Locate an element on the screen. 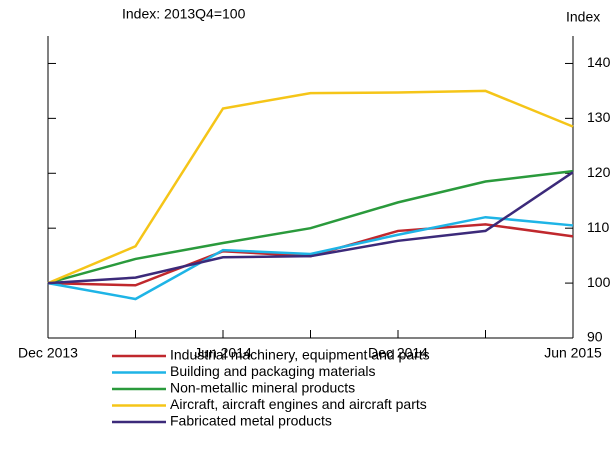  y-tick-label: 90 is located at coordinates (595, 337).